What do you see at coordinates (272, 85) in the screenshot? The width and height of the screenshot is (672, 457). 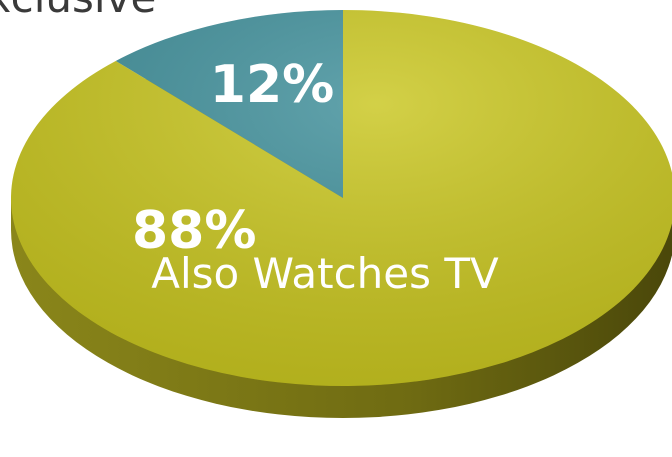 I see `value-label: 12%` at bounding box center [272, 85].